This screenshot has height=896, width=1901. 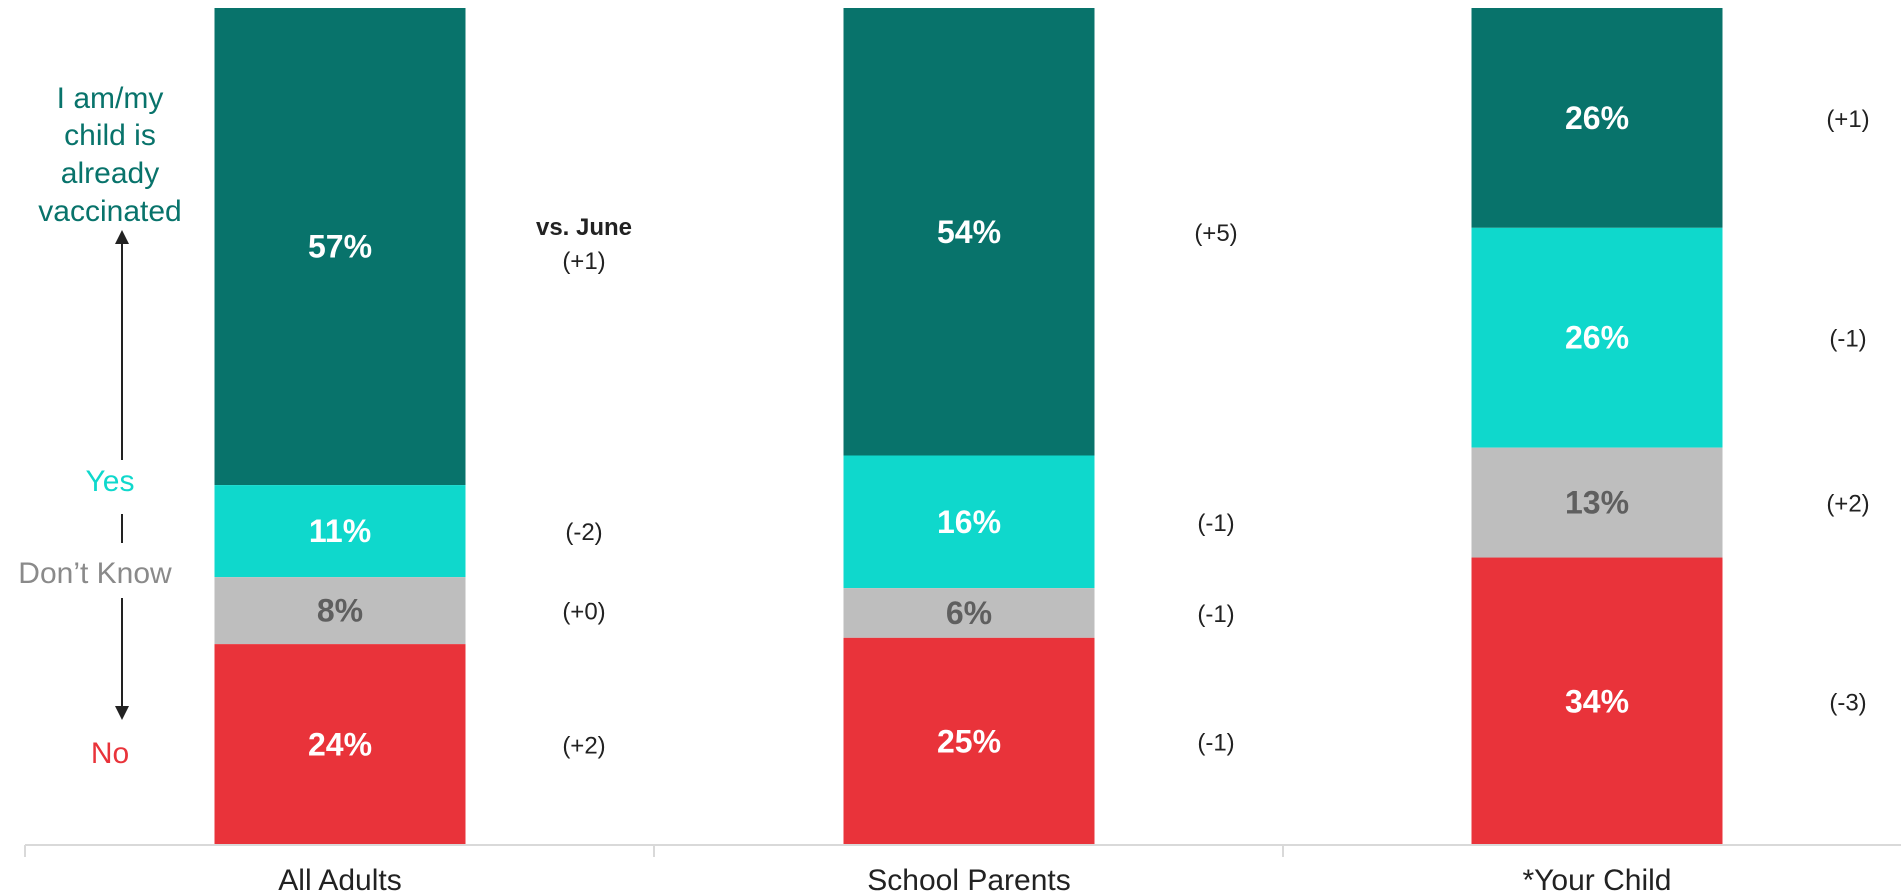 What do you see at coordinates (583, 612) in the screenshot?
I see `delta-label: (+0)` at bounding box center [583, 612].